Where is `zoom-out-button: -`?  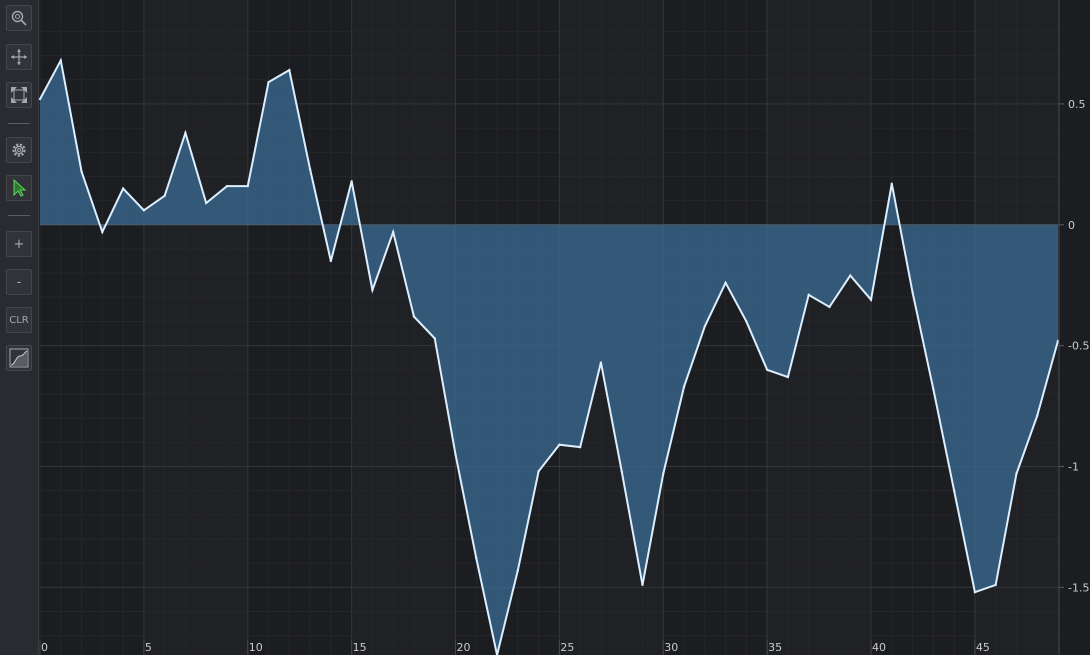 zoom-out-button: - is located at coordinates (19, 282).